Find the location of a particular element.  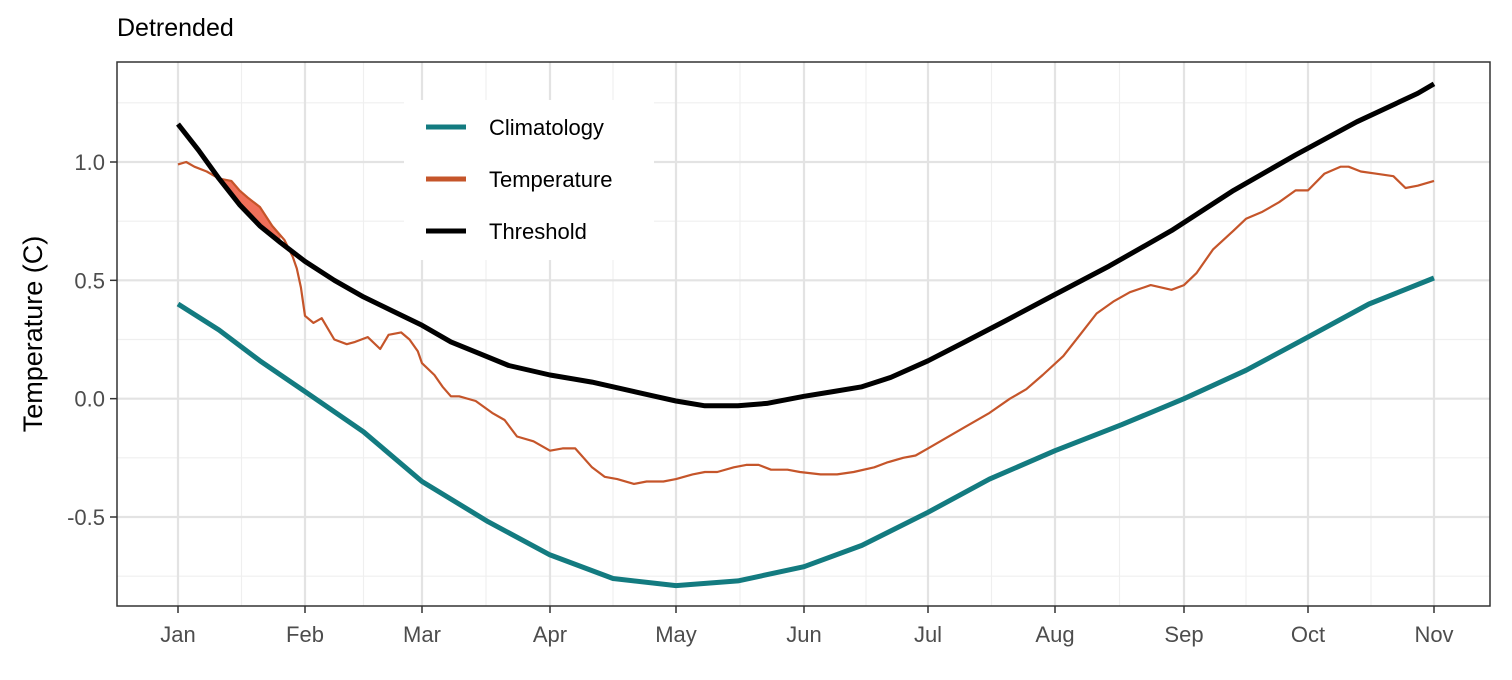

chart-title: Detrended is located at coordinates (175, 28).